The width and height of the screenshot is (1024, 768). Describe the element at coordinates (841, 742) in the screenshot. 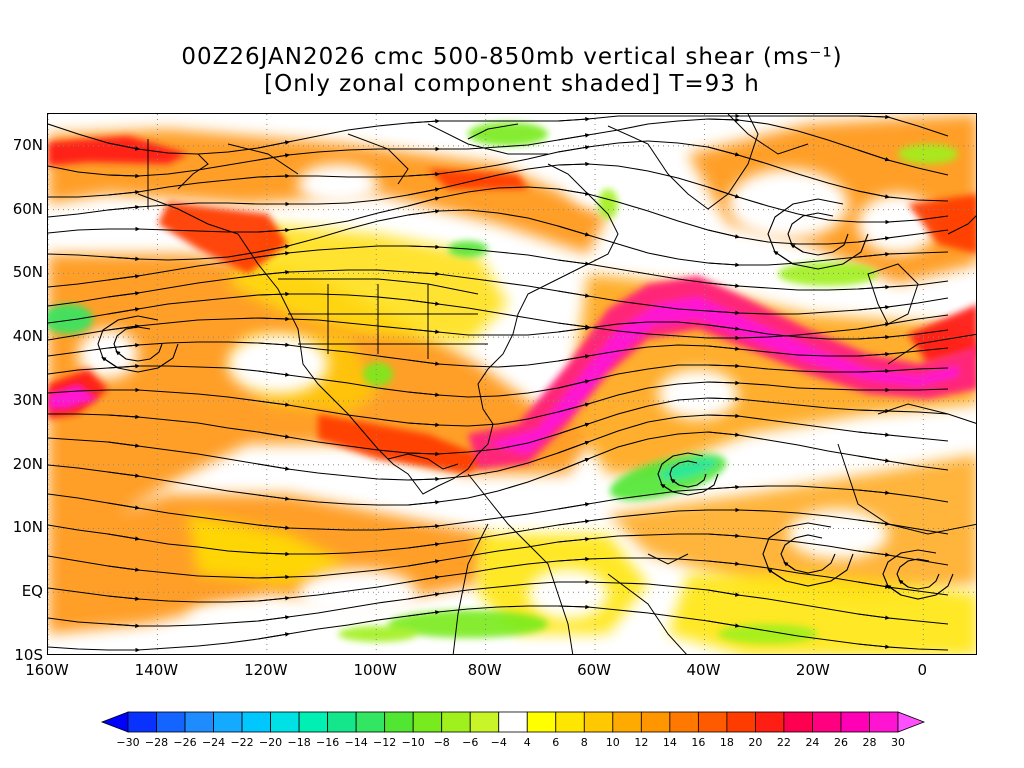

I see `colorbar-label: 26` at that location.